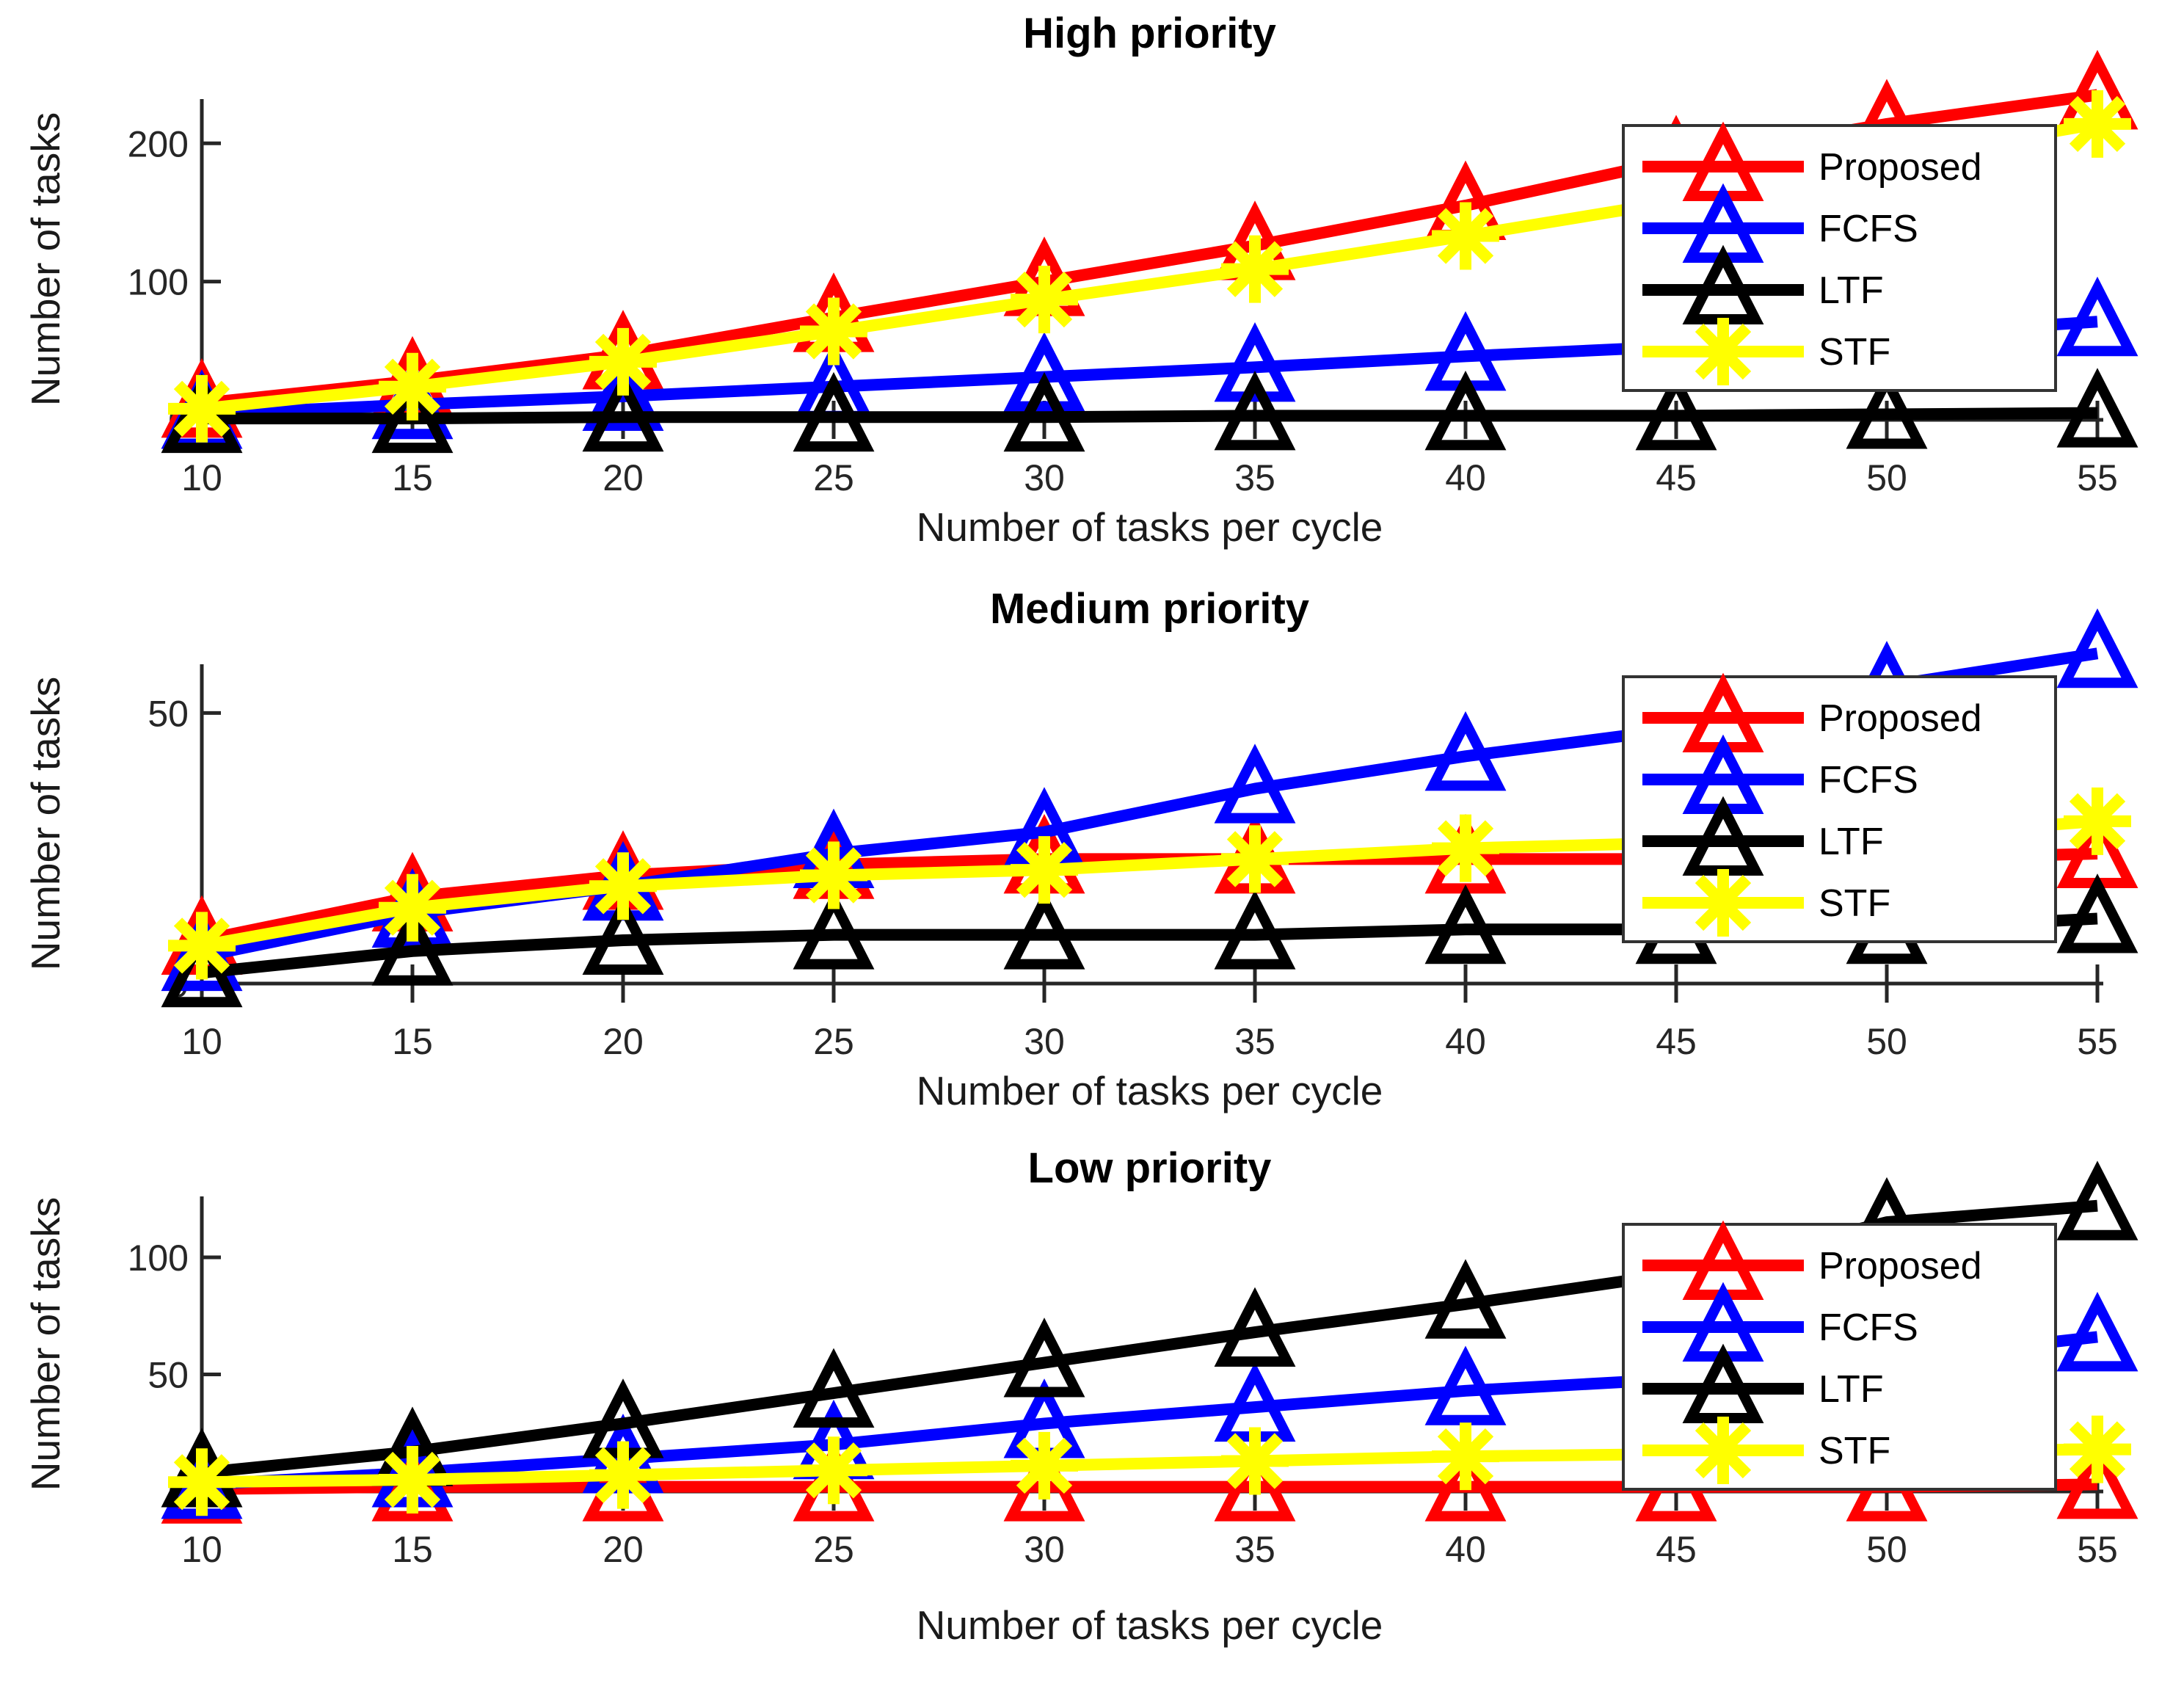 Image resolution: width=2184 pixels, height=1697 pixels. Describe the element at coordinates (1150, 416) in the screenshot. I see `series-line-ltf` at that location.